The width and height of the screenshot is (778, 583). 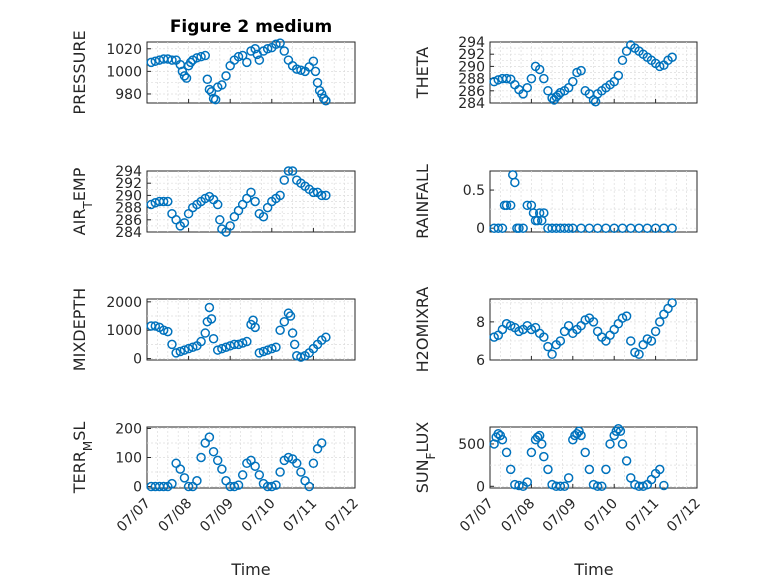 What do you see at coordinates (474, 191) in the screenshot?
I see `y-tick-label: 0.5` at bounding box center [474, 191].